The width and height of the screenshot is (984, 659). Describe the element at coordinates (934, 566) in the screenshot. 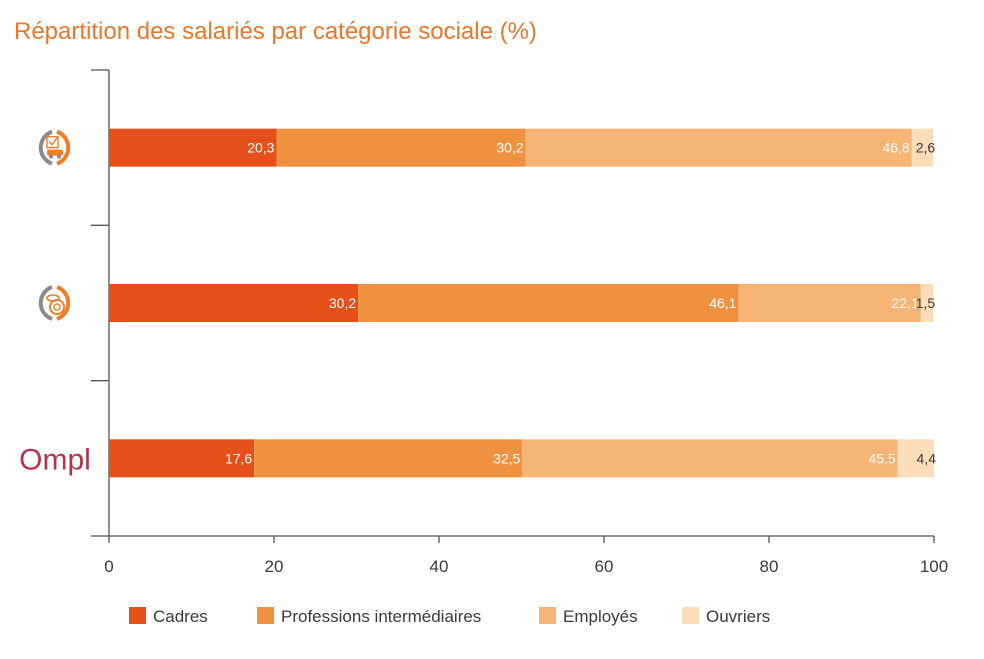

I see `x-tick-label: 100` at that location.